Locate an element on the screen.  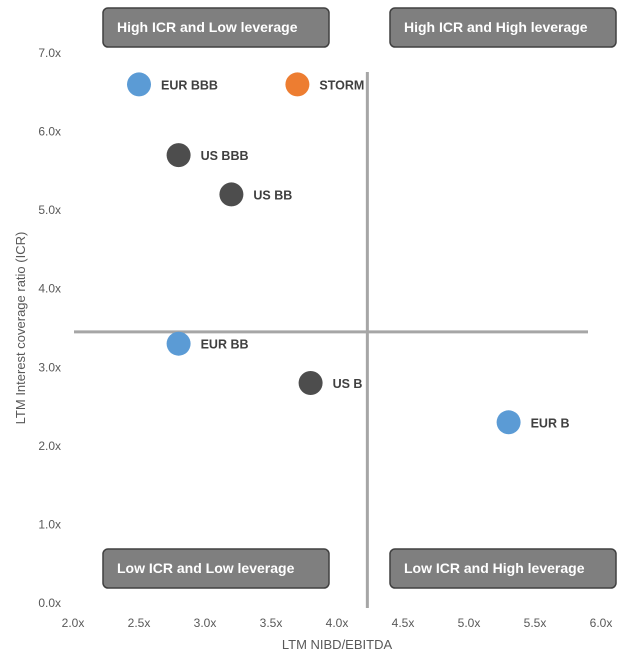
point-label: EUR B is located at coordinates (550, 423).